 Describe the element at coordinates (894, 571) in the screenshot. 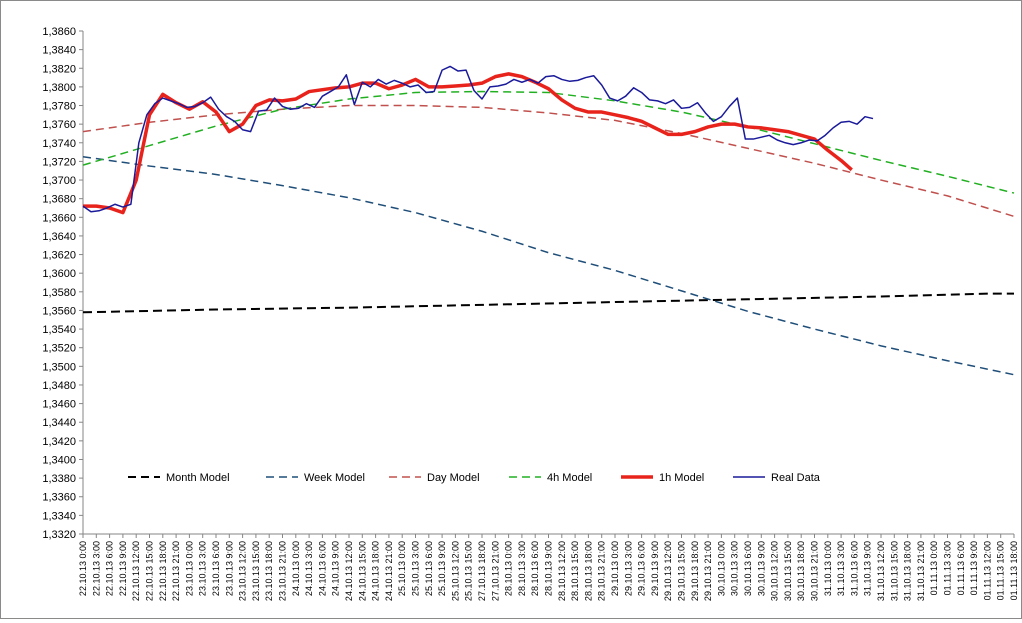

I see `x-tick-label: 31.10.13 15:00` at that location.